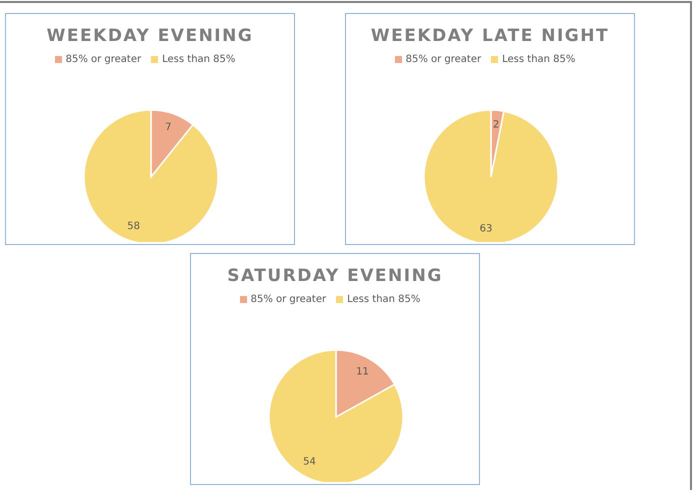  I want to click on data-label: 54, so click(309, 462).